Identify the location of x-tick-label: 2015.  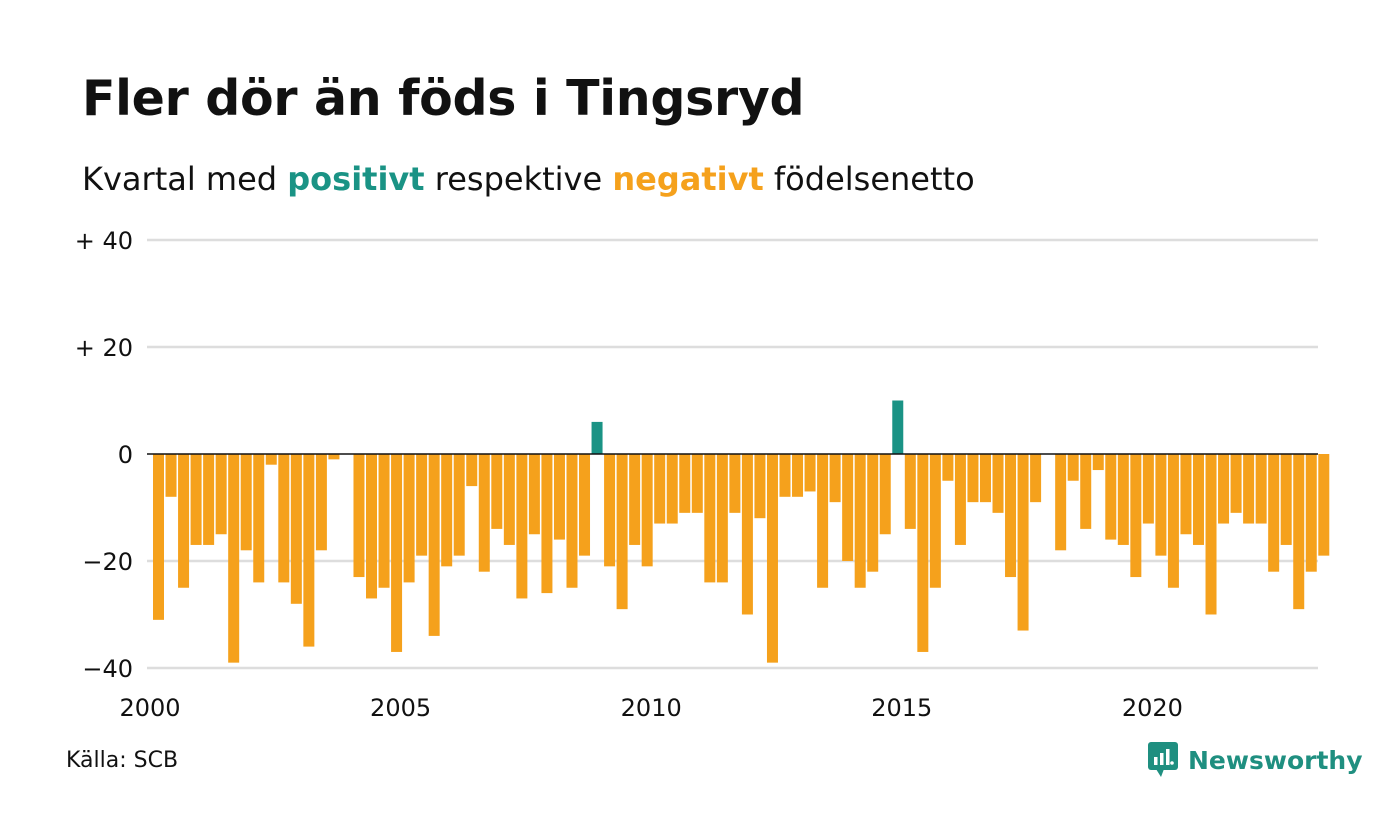
(901, 708).